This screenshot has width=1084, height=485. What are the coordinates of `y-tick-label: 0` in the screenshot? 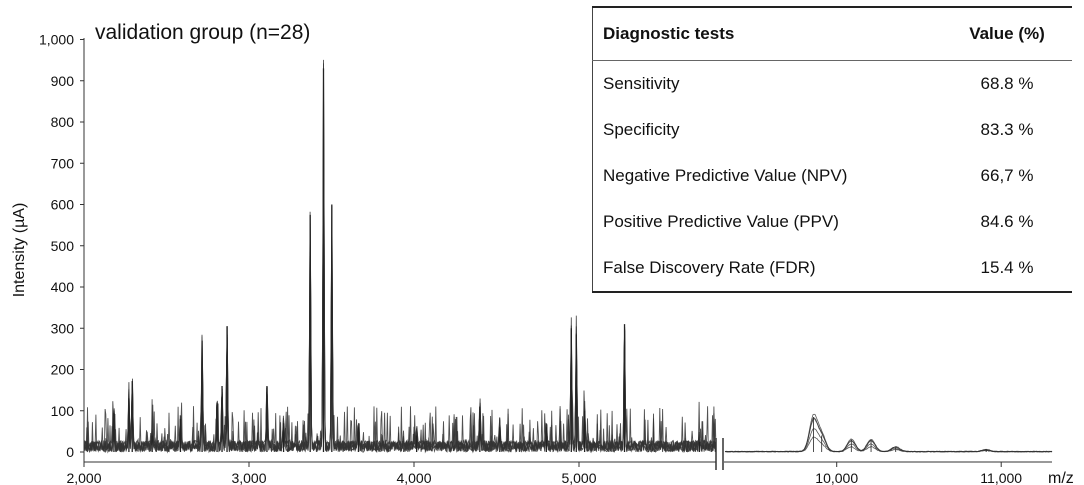 It's located at (70, 452).